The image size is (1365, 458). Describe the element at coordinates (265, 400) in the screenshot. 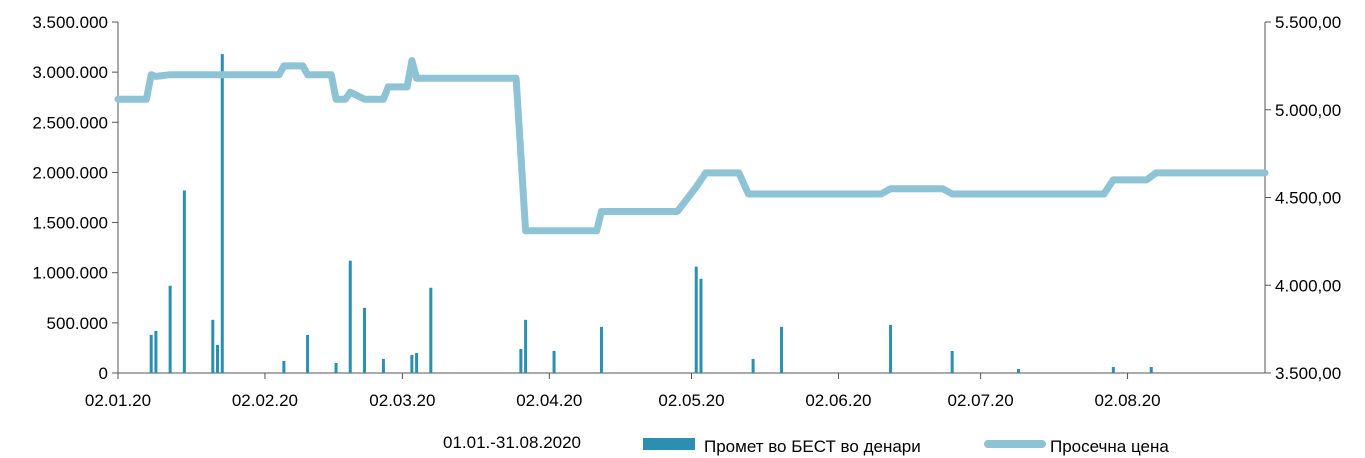

I see `x-tick-label: 02.02.20` at that location.